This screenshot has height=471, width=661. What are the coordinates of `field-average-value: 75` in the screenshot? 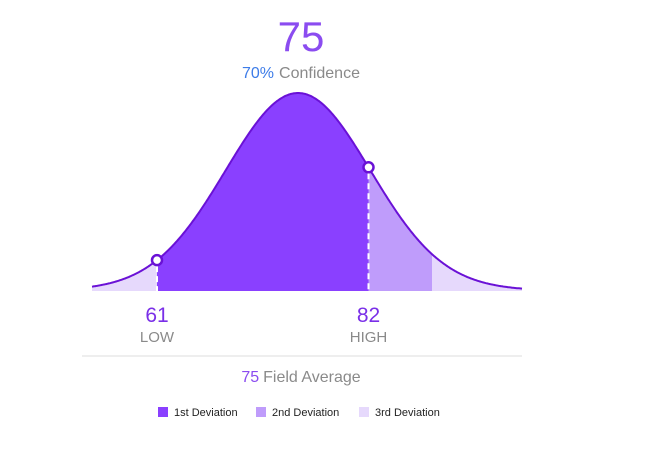 It's located at (250, 377).